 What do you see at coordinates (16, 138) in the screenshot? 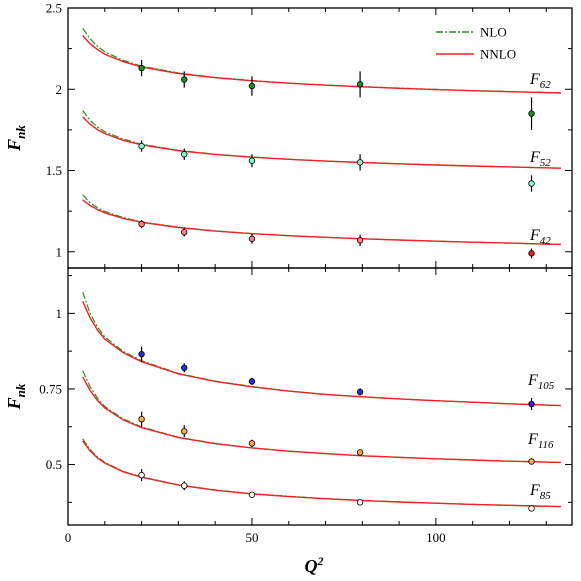
I see `y-axis-title-top: Fnk` at bounding box center [16, 138].